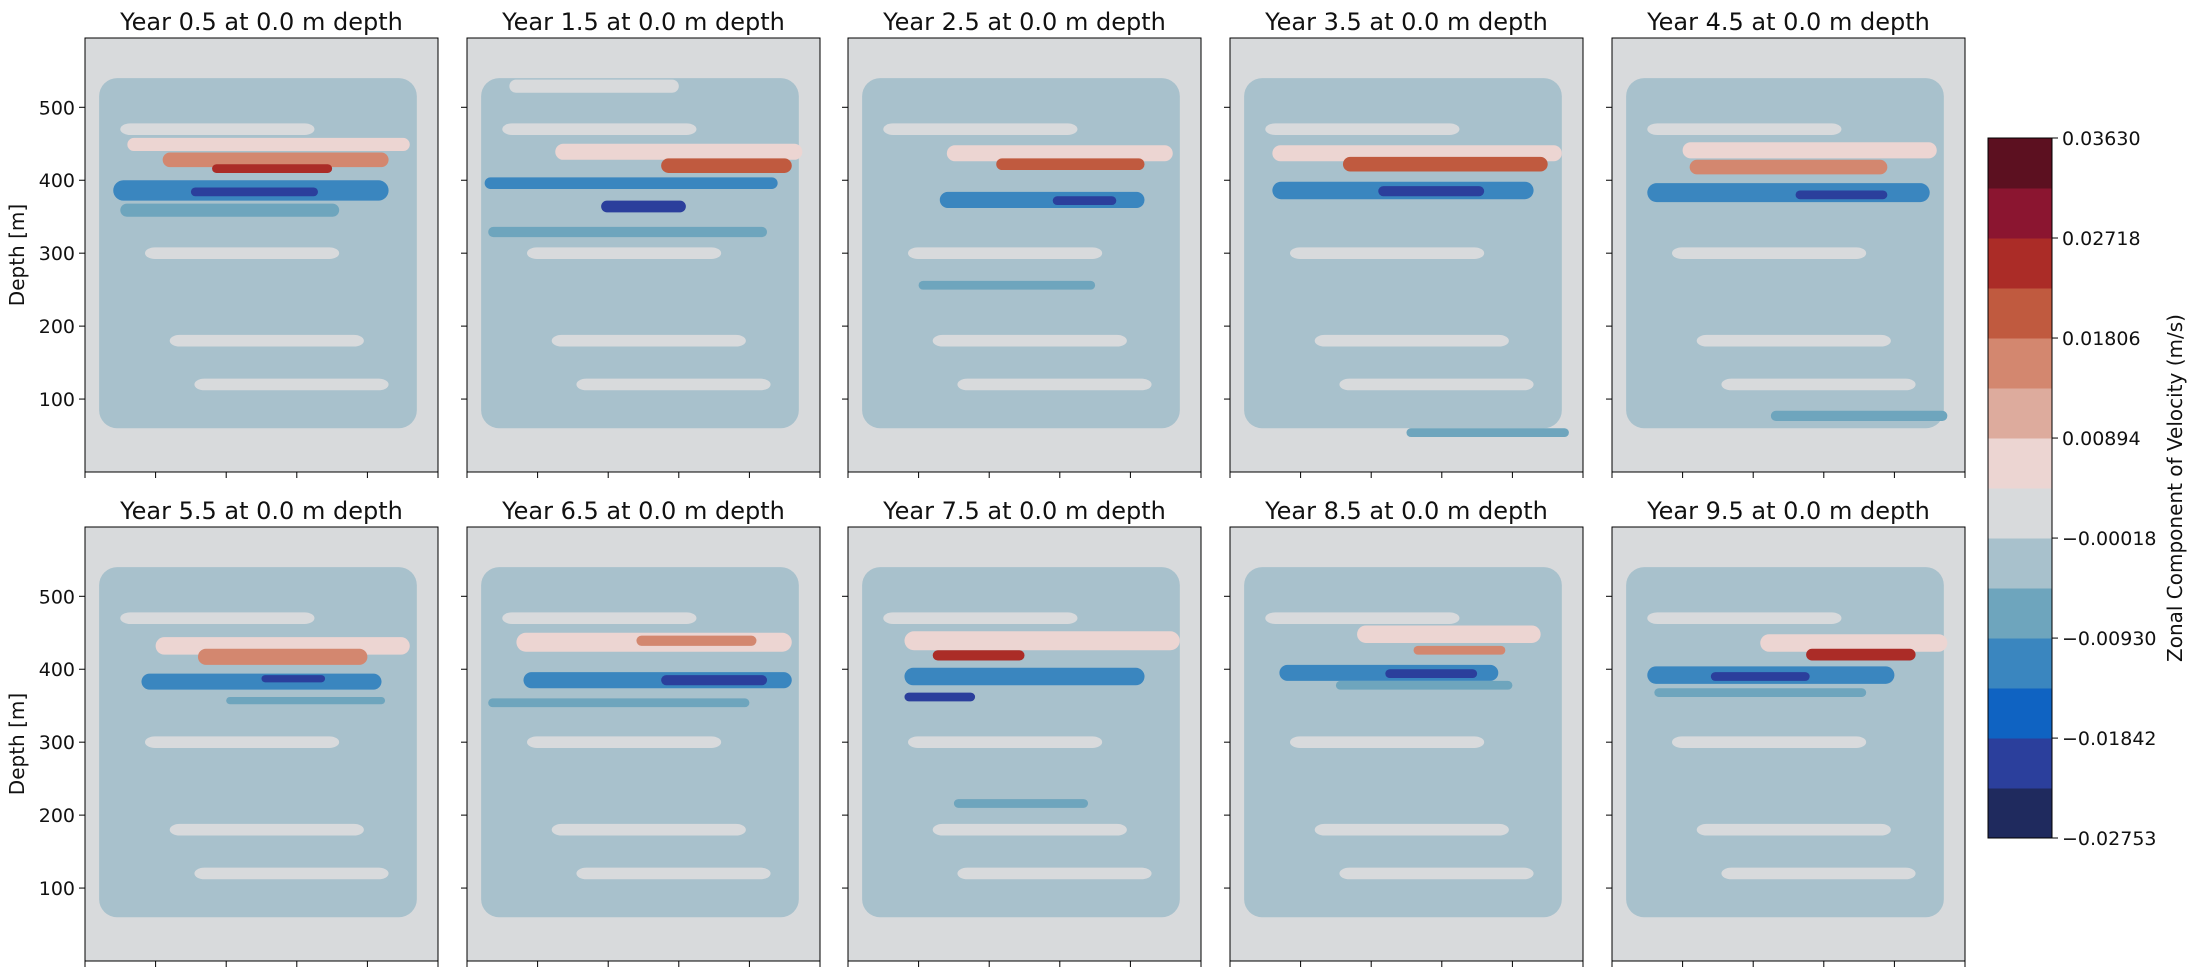  Describe the element at coordinates (1406, 511) in the screenshot. I see `panel-title: Year 8.5 at 0.0 m depth` at that location.